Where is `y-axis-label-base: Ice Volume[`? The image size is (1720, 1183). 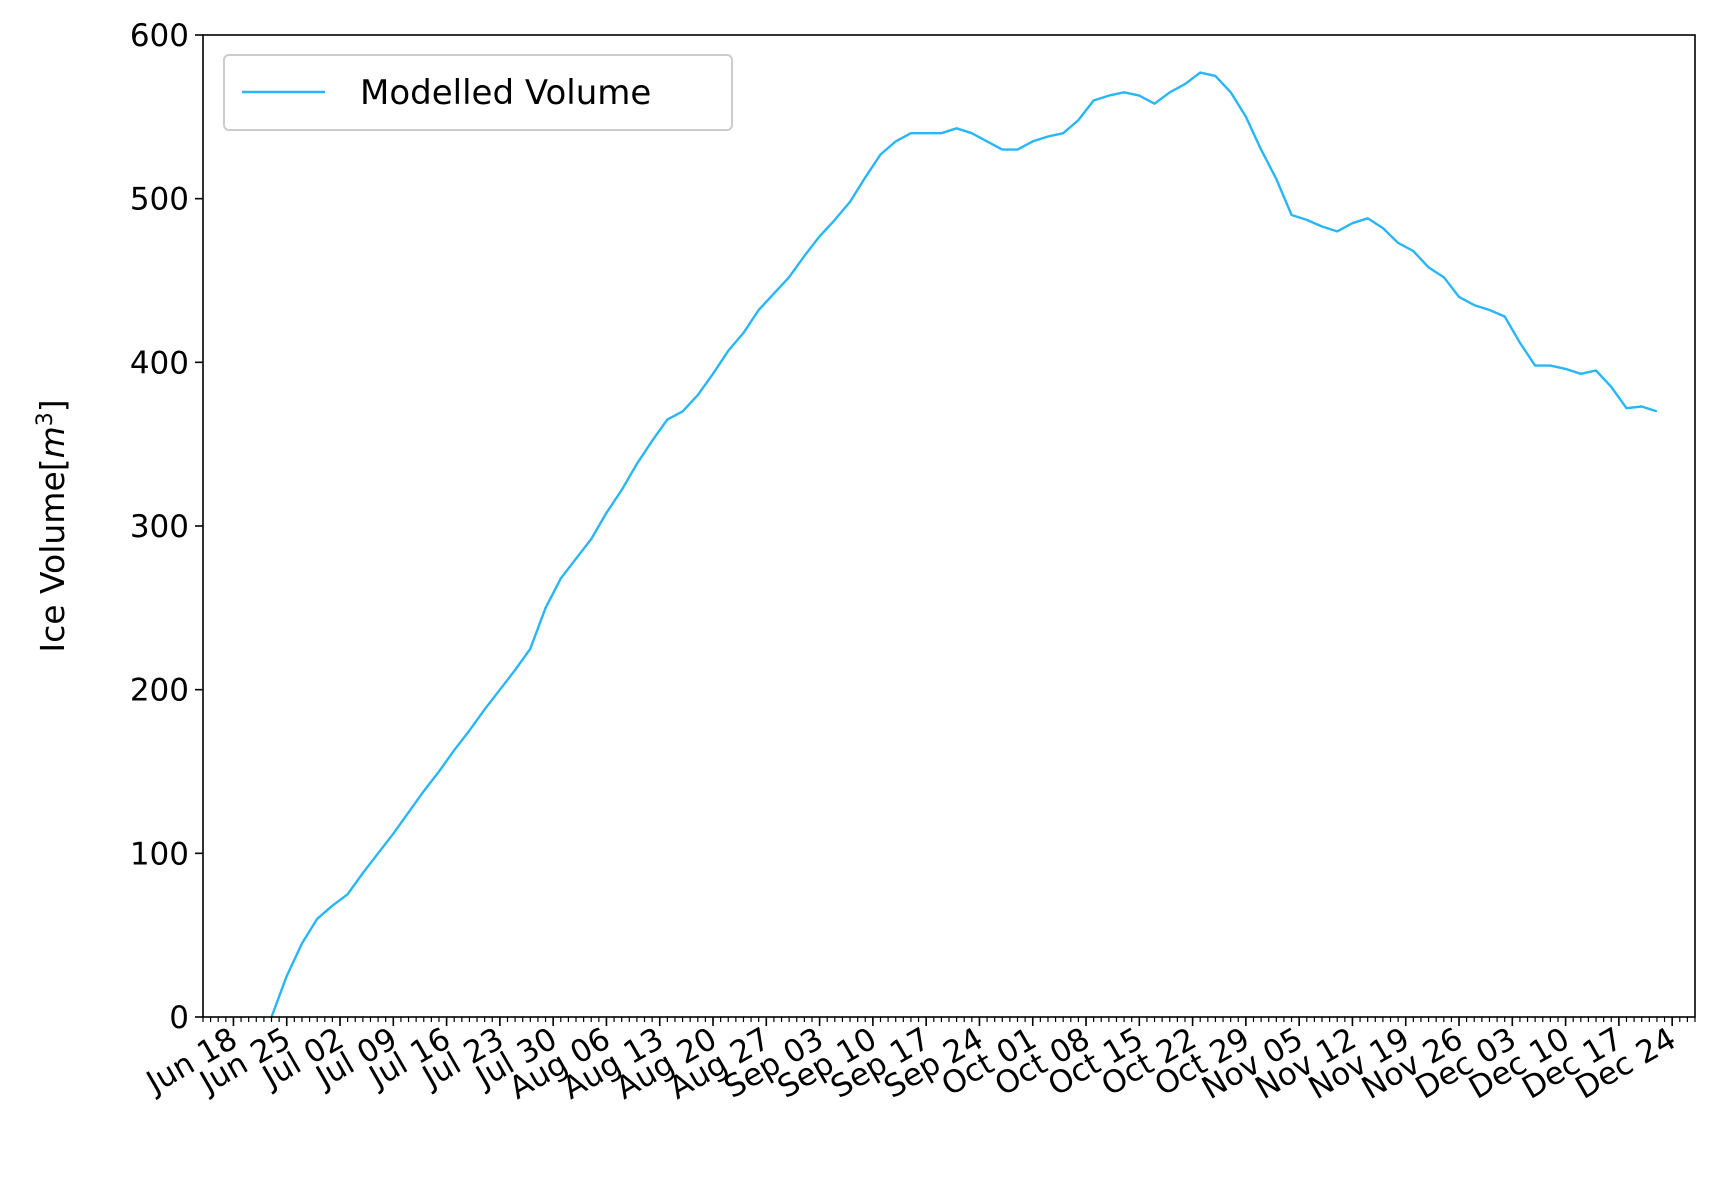 y-axis-label-base: Ice Volume[ is located at coordinates (52, 555).